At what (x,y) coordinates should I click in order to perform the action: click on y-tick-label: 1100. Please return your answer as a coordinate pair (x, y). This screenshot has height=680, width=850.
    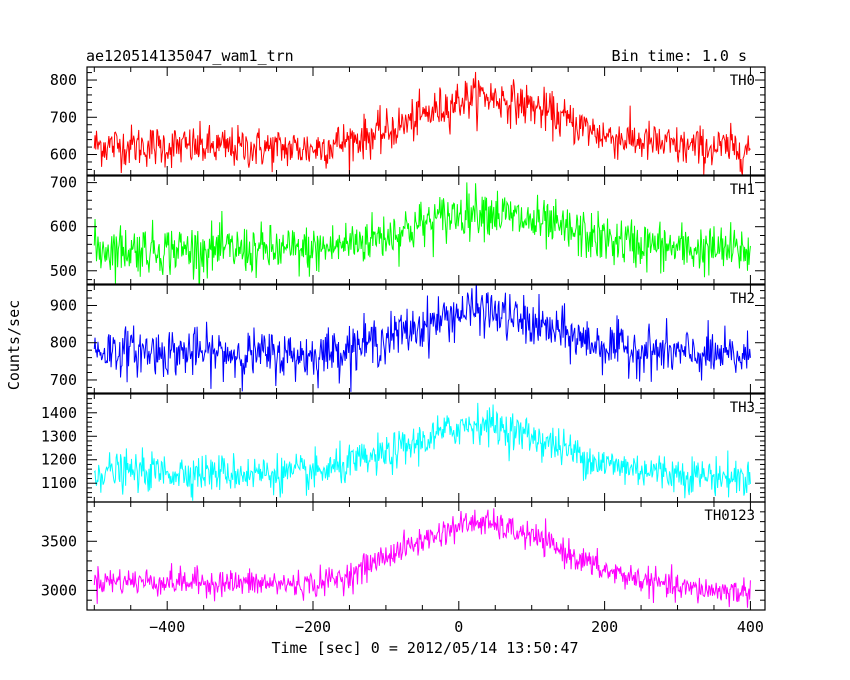
    Looking at the image, I should click on (59, 483).